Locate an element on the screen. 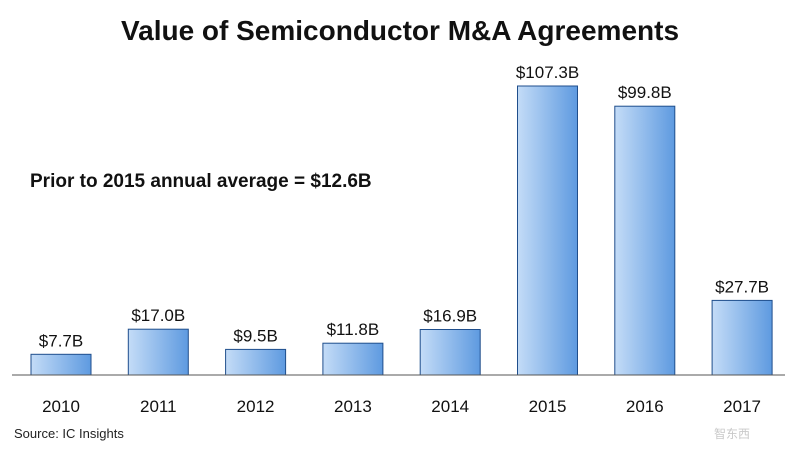 The height and width of the screenshot is (451, 800). x-tick-2012: 2012 is located at coordinates (256, 406).